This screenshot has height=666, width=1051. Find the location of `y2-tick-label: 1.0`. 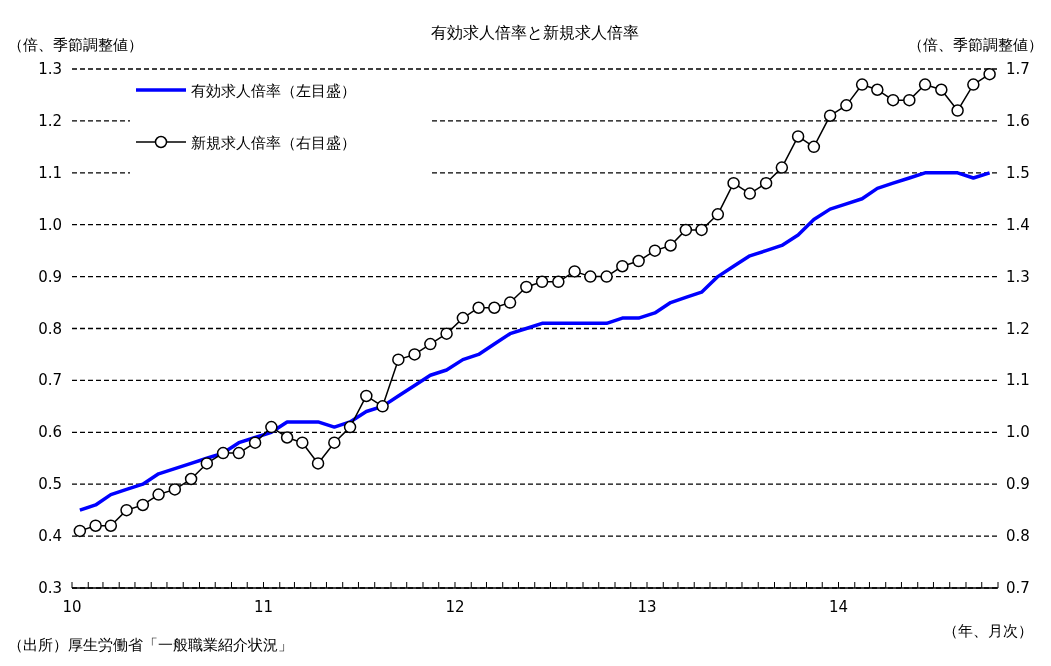

y2-tick-label: 1.0 is located at coordinates (1018, 432).